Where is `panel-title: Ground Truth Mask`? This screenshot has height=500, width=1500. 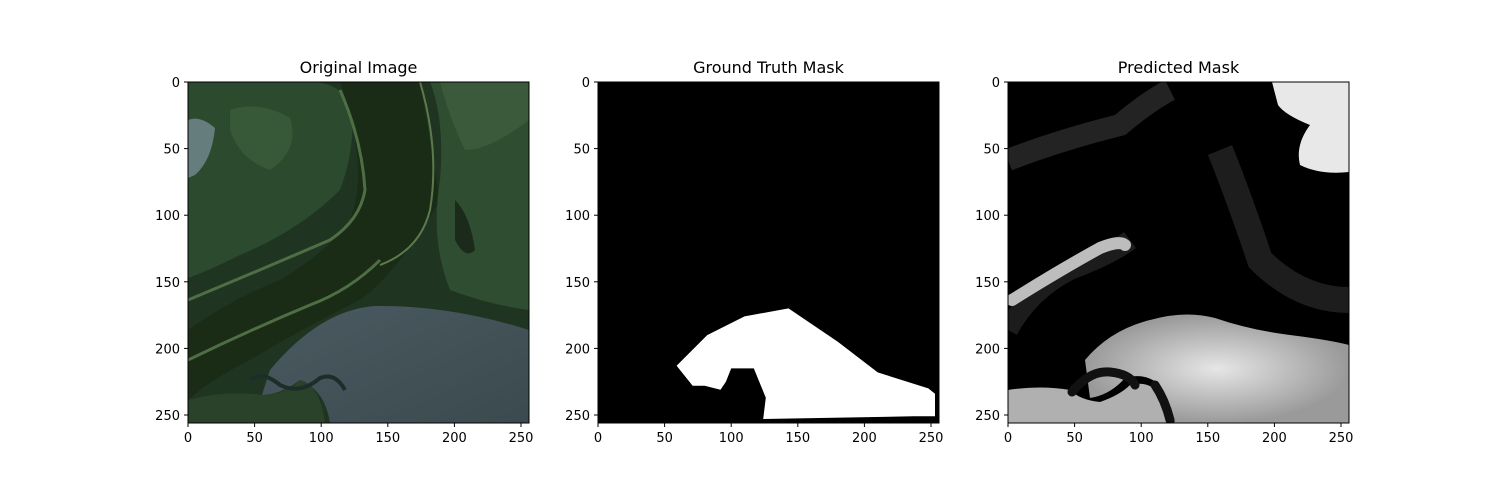 panel-title: Ground Truth Mask is located at coordinates (769, 67).